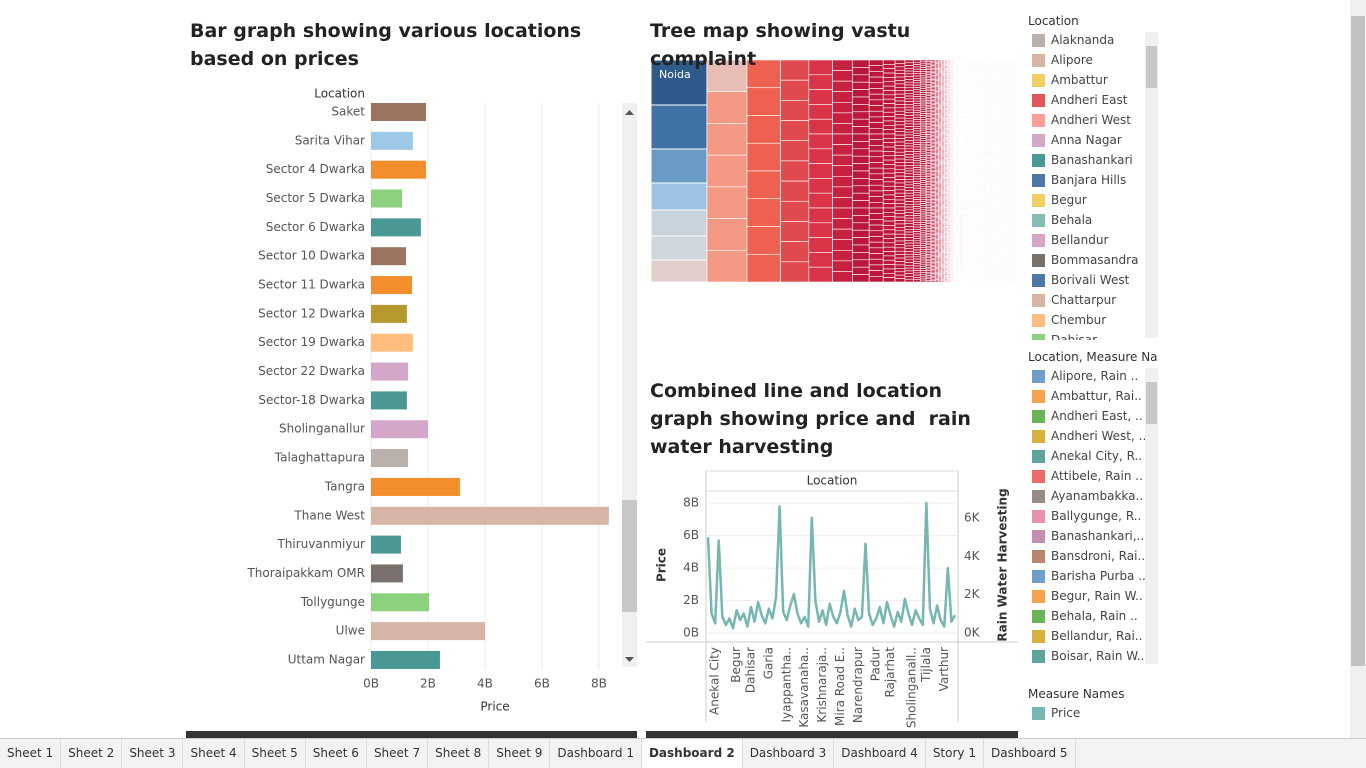 The height and width of the screenshot is (768, 1366). Describe the element at coordinates (315, 198) in the screenshot. I see `y-tick-label: Sector 5 Dwarka` at that location.